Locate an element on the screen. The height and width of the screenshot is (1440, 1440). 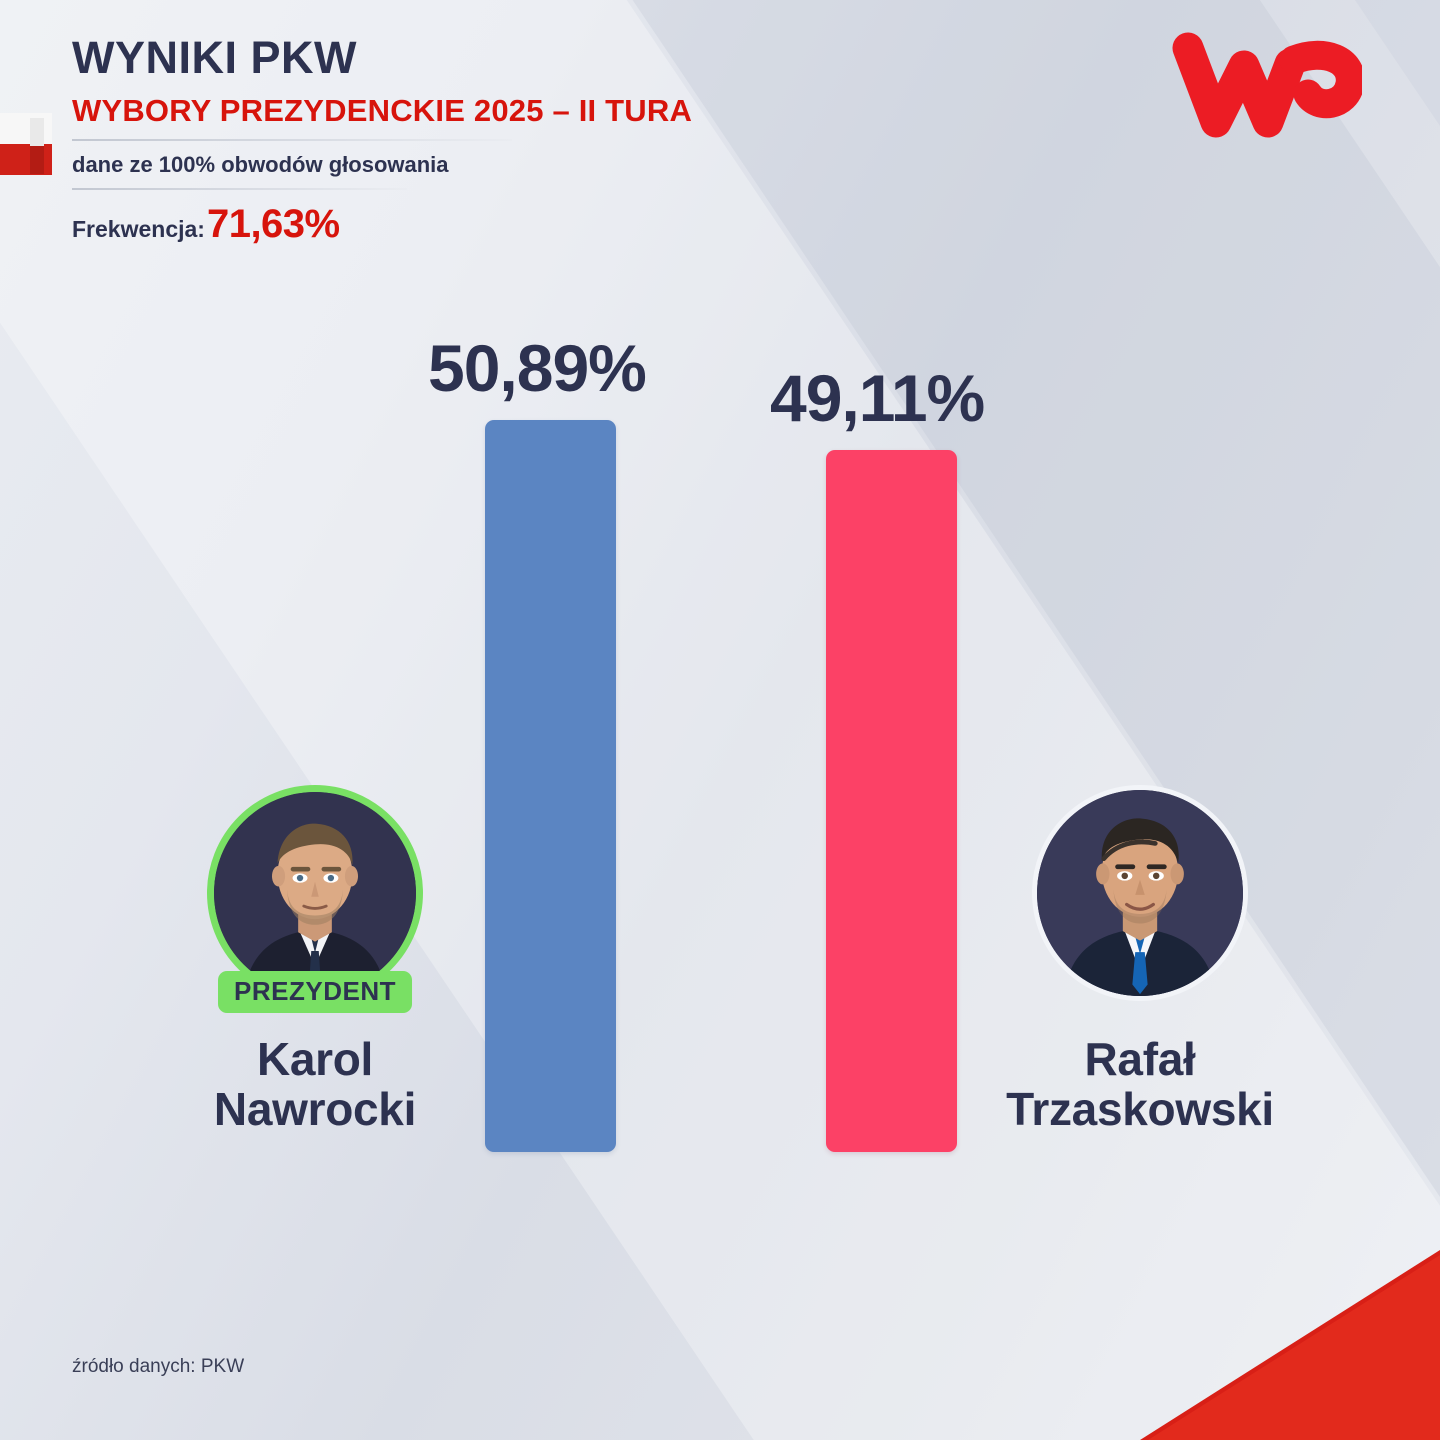
avatar-wrap: PREZYDENT is located at coordinates (315, 899).